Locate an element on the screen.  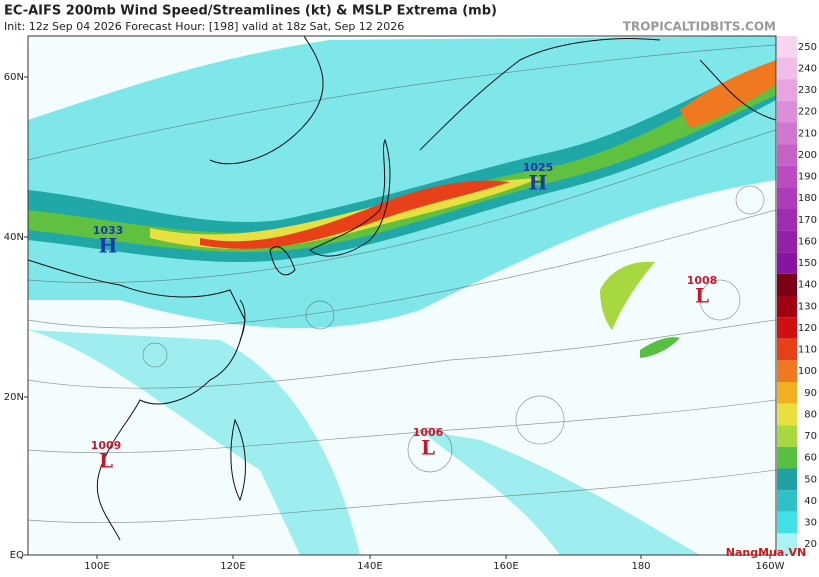
colorbar-label: 190 is located at coordinates (807, 177).